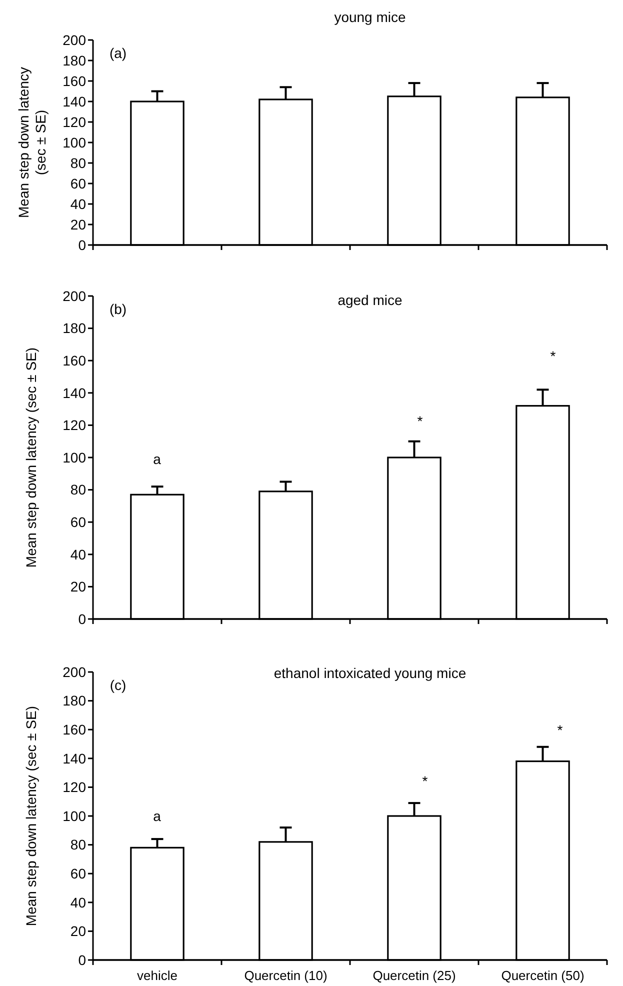  Describe the element at coordinates (157, 975) in the screenshot. I see `x-tick-label: vehicle` at that location.